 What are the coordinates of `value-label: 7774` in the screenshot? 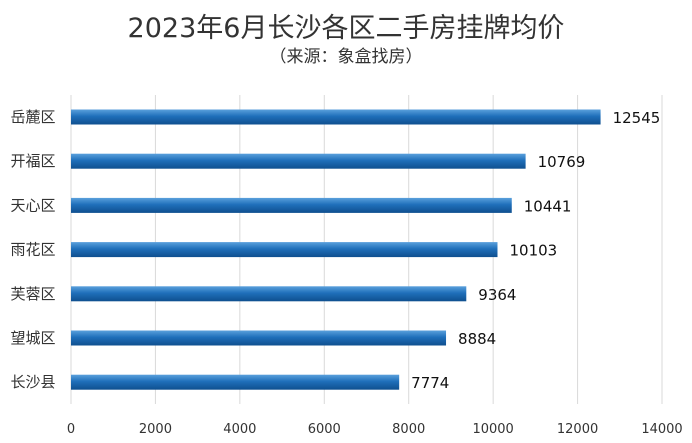 It's located at (430, 383).